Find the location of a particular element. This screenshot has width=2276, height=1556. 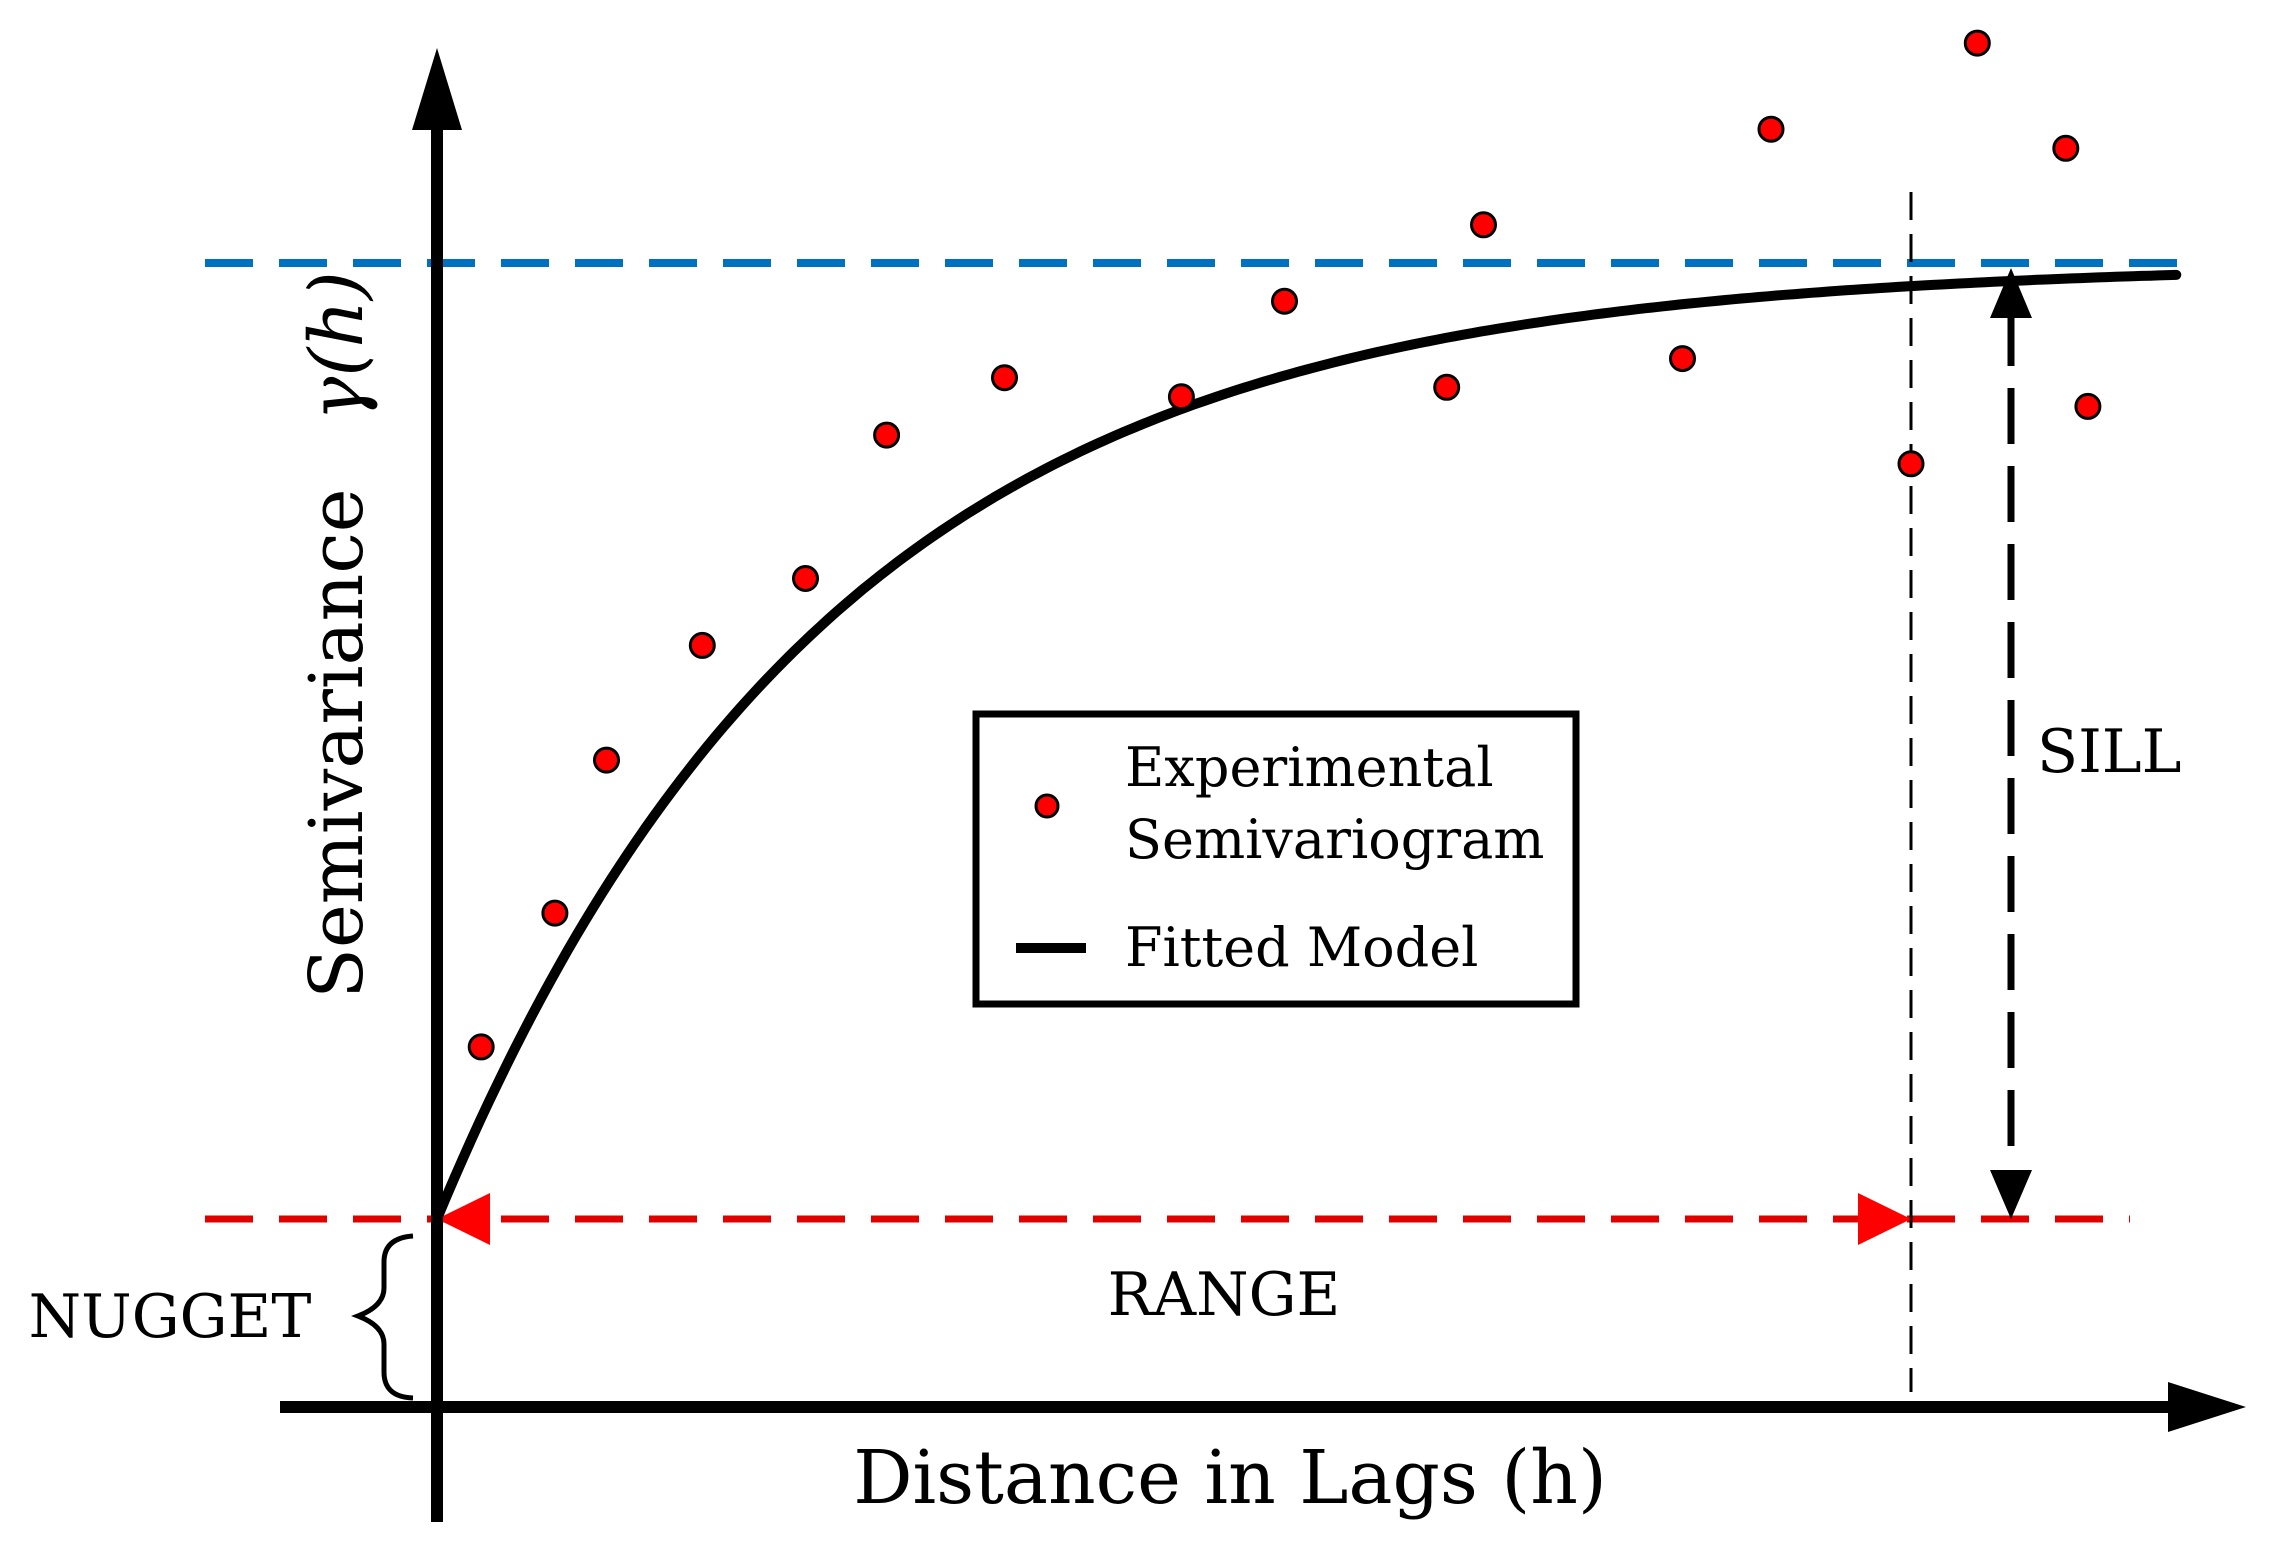

x-axis-arrowhead is located at coordinates (2207, 1407).